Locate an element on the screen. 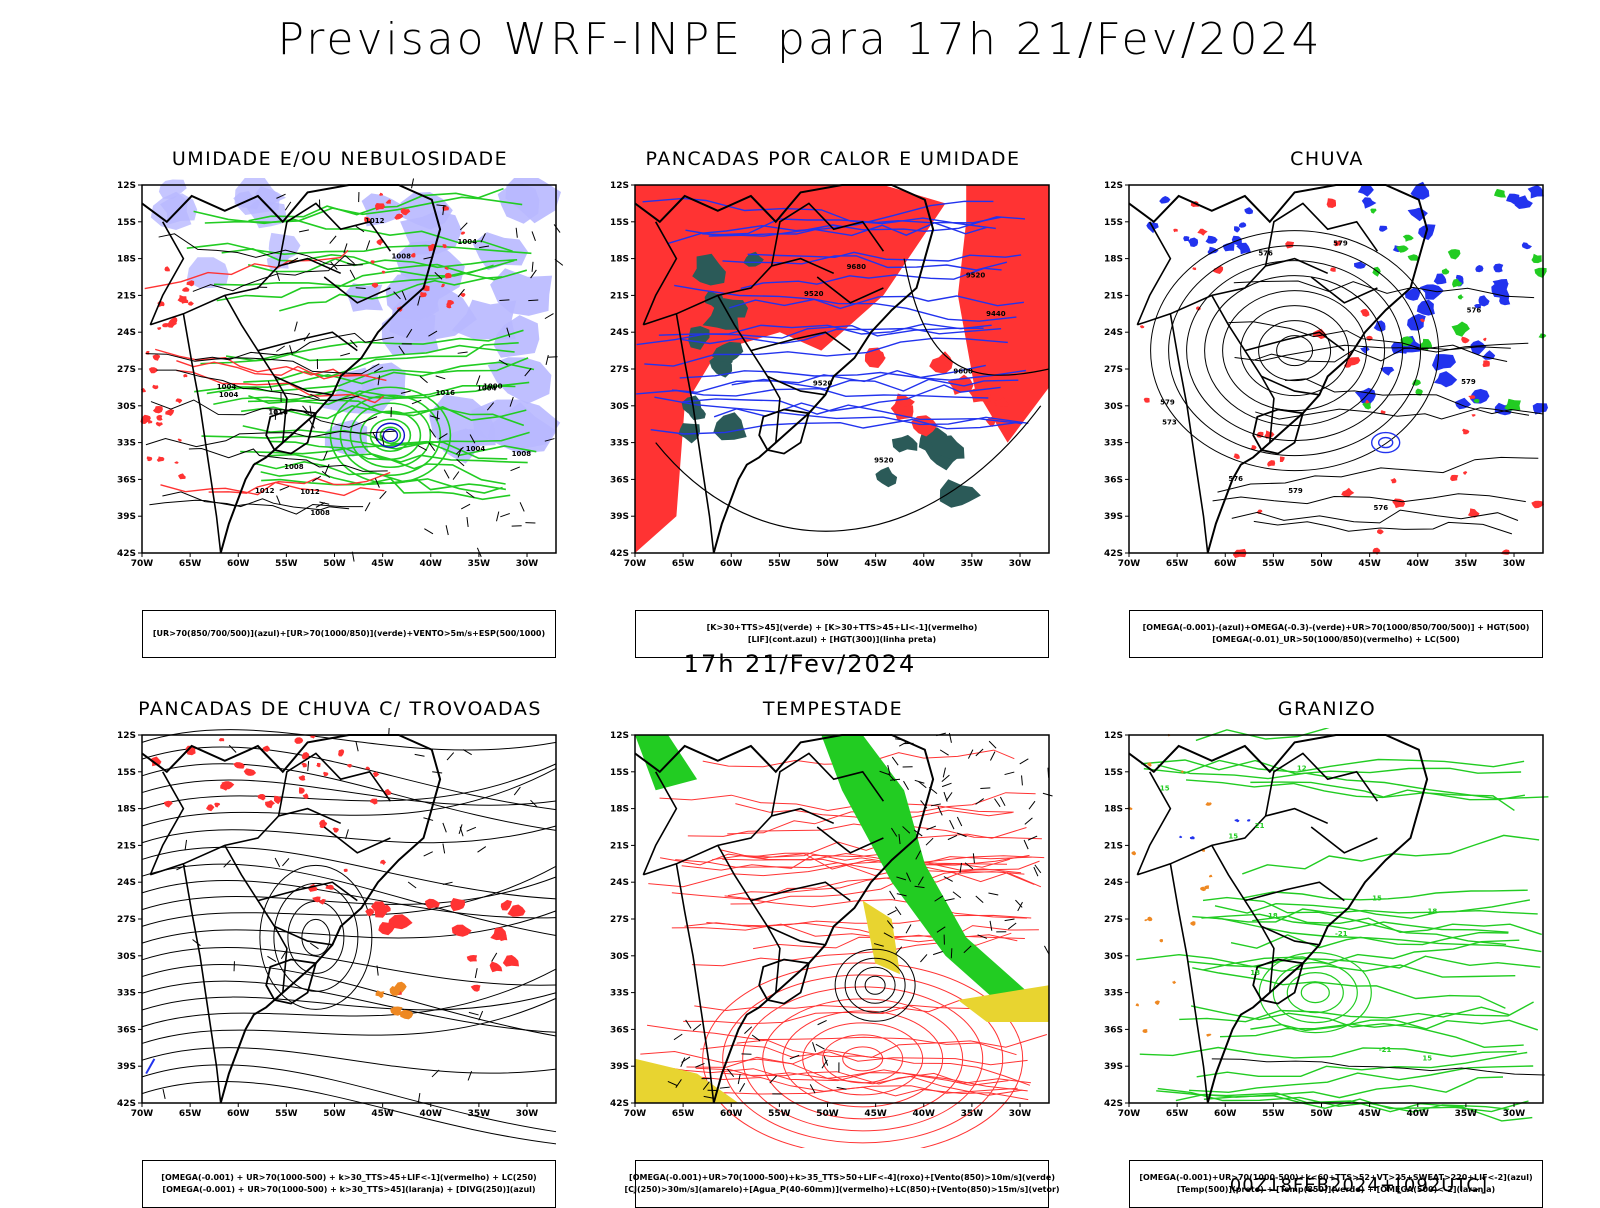 The width and height of the screenshot is (1600, 1208). panel-title: PANCADAS DE CHUVA C/ TROVOADAS is located at coordinates (340, 709).